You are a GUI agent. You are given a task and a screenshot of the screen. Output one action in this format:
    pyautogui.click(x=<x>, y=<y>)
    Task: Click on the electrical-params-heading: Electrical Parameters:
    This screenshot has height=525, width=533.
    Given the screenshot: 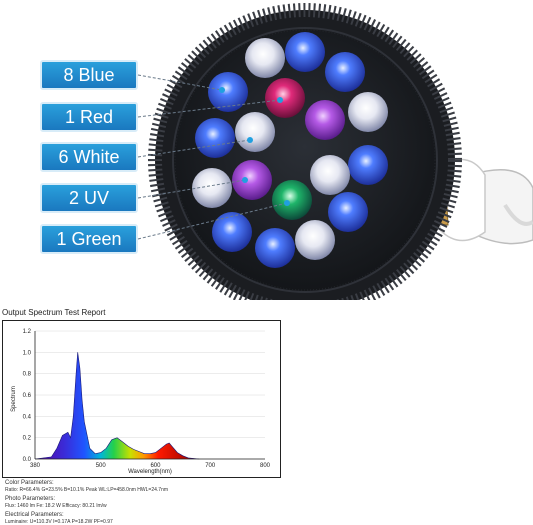 What is the action you would take?
    pyautogui.click(x=34, y=515)
    